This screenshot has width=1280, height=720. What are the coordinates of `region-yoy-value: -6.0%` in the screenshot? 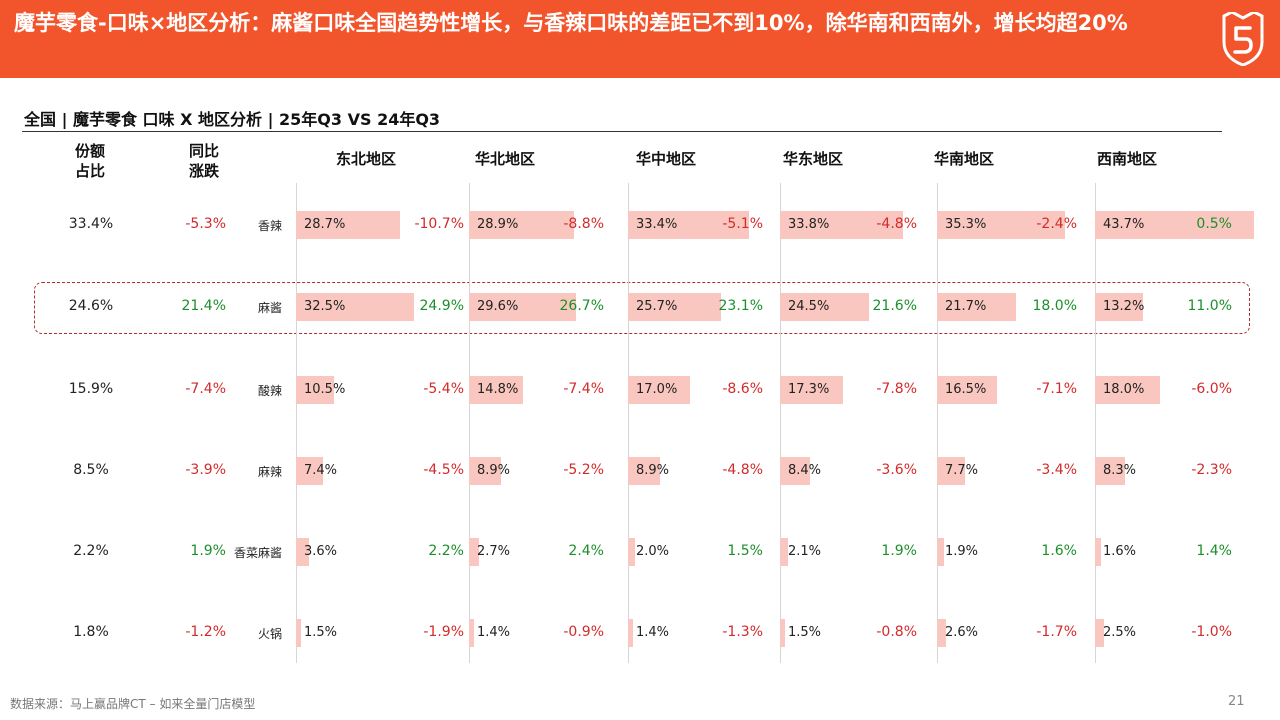 It's located at (1211, 389).